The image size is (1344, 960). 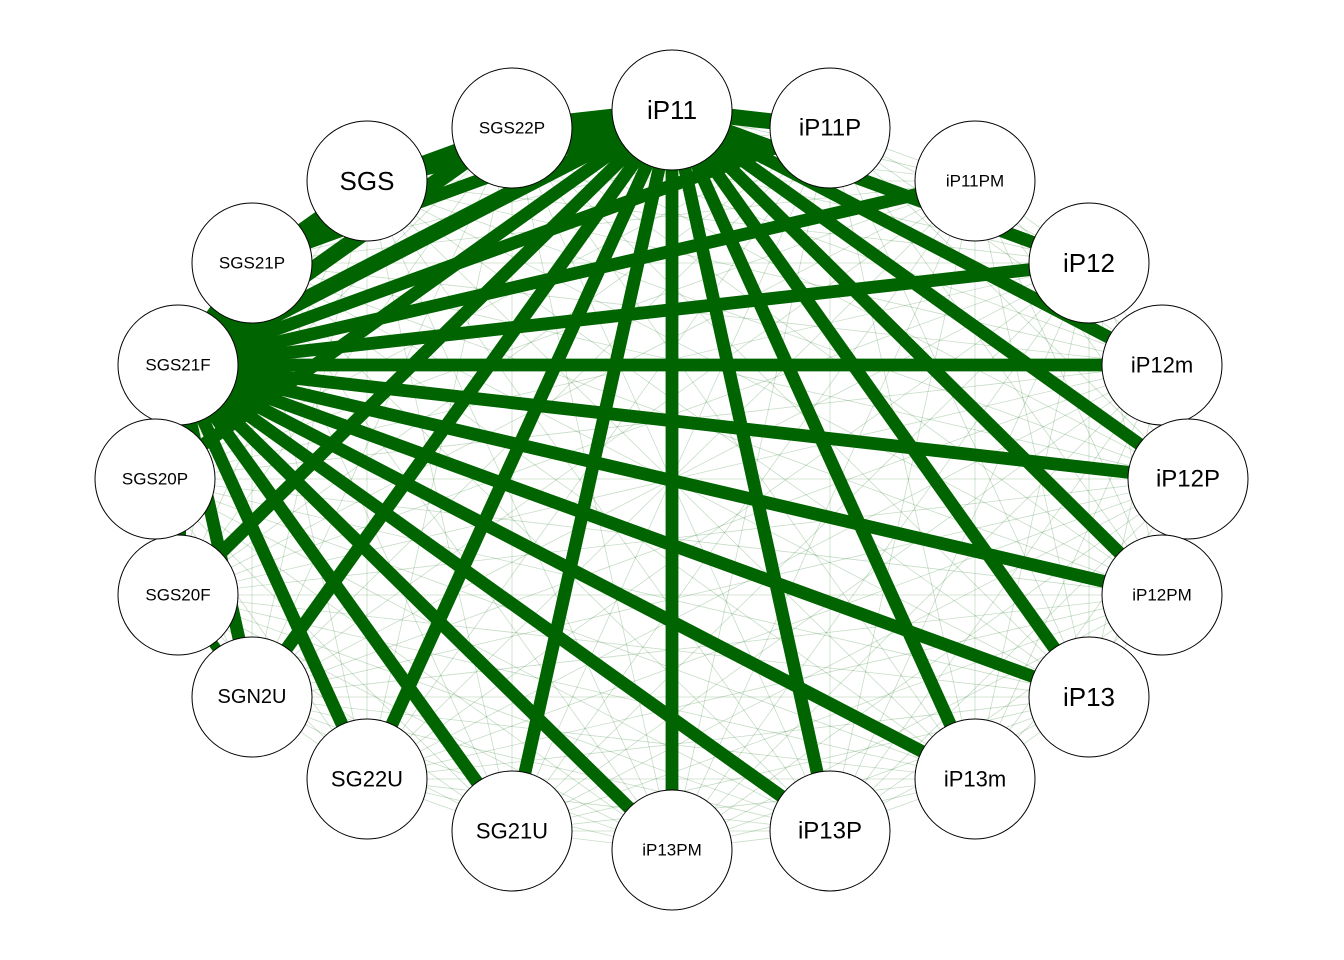 I want to click on node-SGN2U: SGN2U, so click(x=252, y=697).